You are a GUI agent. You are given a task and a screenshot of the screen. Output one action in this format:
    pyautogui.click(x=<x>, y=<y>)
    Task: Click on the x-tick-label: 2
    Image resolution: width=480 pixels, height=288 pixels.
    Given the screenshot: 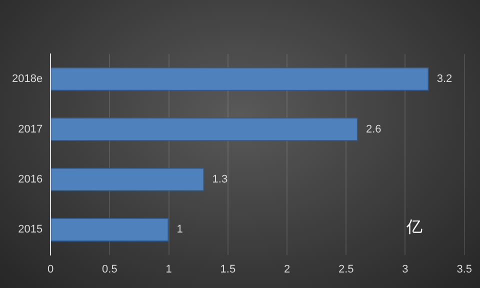 What is the action you would take?
    pyautogui.click(x=287, y=269)
    